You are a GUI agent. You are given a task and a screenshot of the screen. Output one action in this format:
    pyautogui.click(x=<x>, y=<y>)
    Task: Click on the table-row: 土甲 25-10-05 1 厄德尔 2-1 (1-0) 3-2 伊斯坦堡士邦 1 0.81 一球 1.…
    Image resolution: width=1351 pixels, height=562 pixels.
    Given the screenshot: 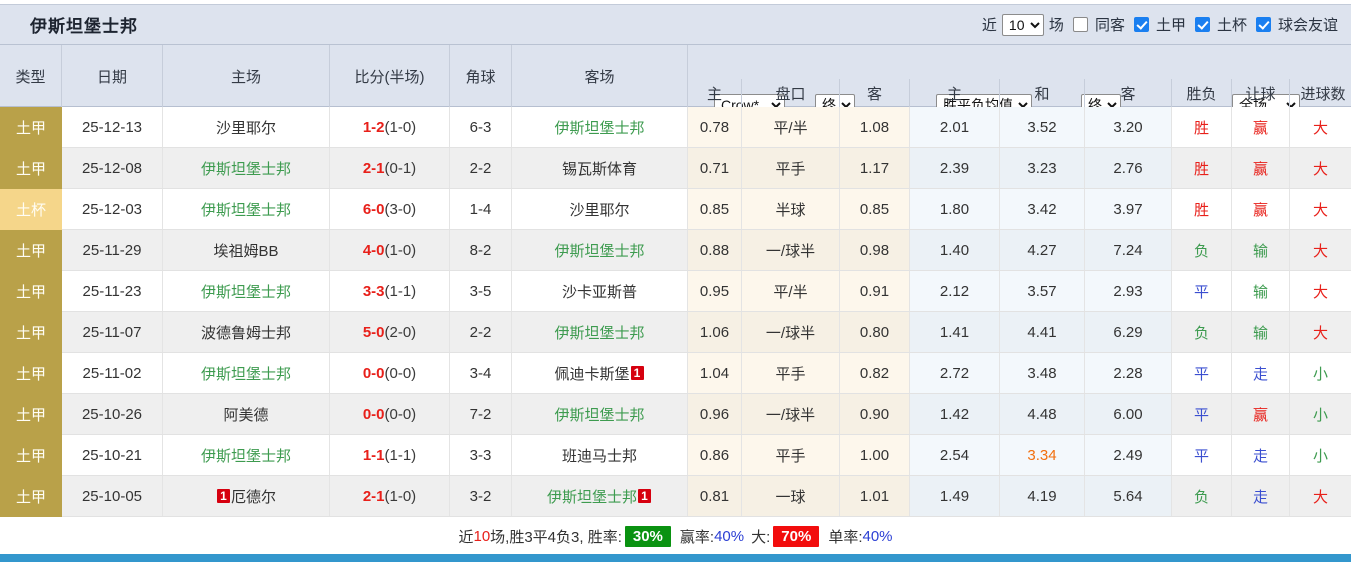 What is the action you would take?
    pyautogui.click(x=675, y=496)
    